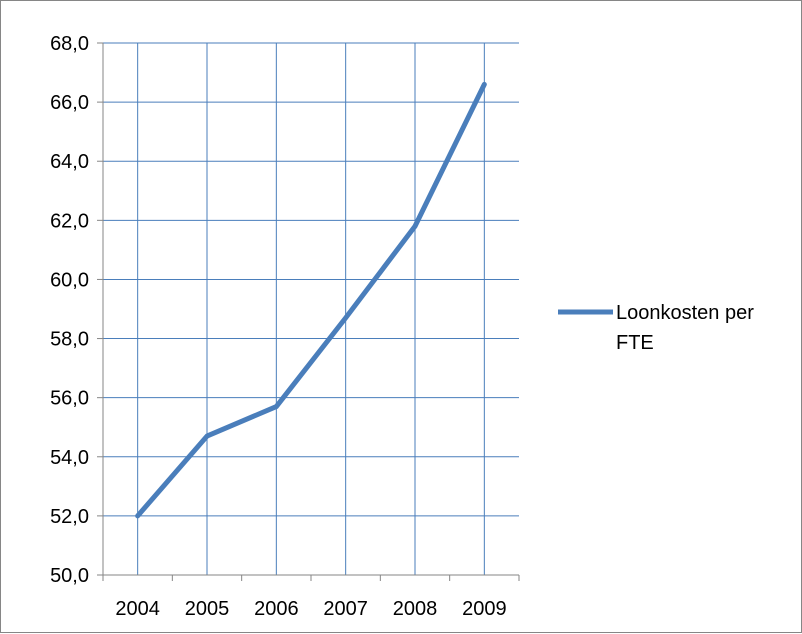  I want to click on x-tick-label: 2005, so click(207, 609).